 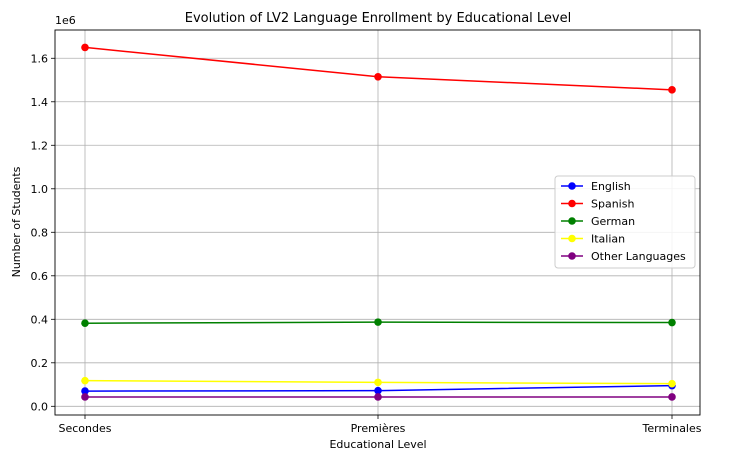 I want to click on series-line-spanish, so click(x=378, y=68).